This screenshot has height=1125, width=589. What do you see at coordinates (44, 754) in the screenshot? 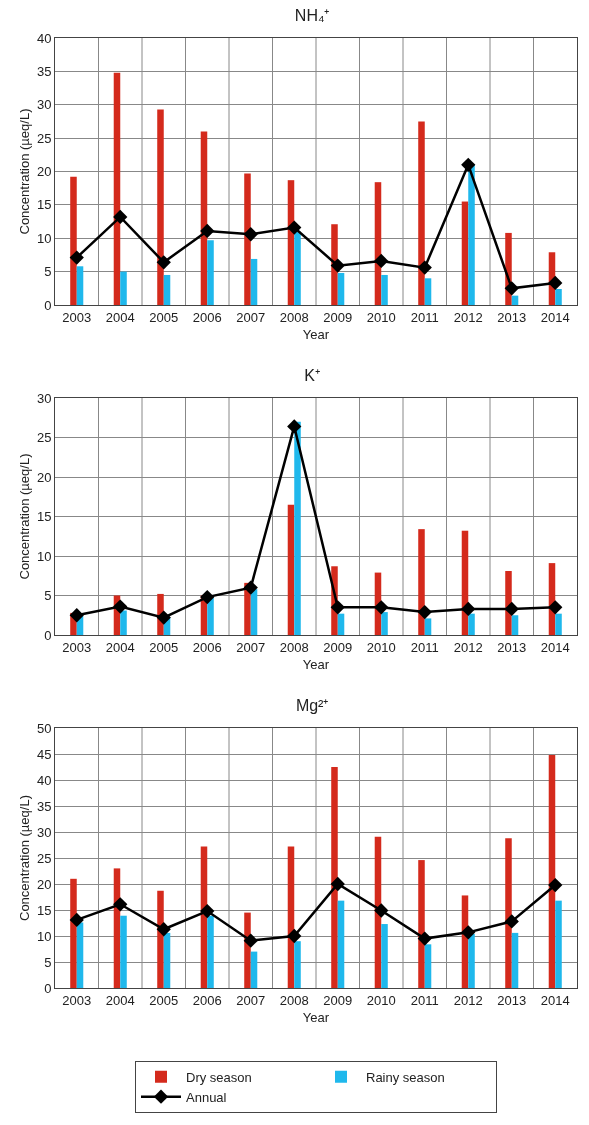
I see `y-tick-label: 45` at bounding box center [44, 754].